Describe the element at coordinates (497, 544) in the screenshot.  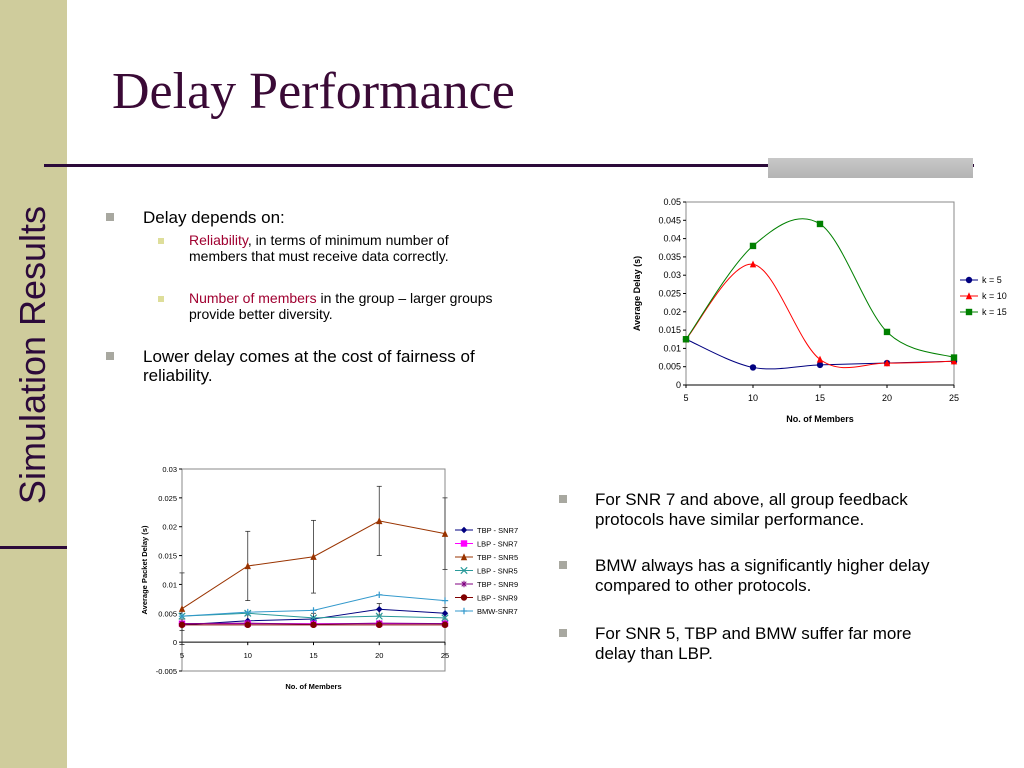
I see `legend-label: LBP - SNR7` at that location.